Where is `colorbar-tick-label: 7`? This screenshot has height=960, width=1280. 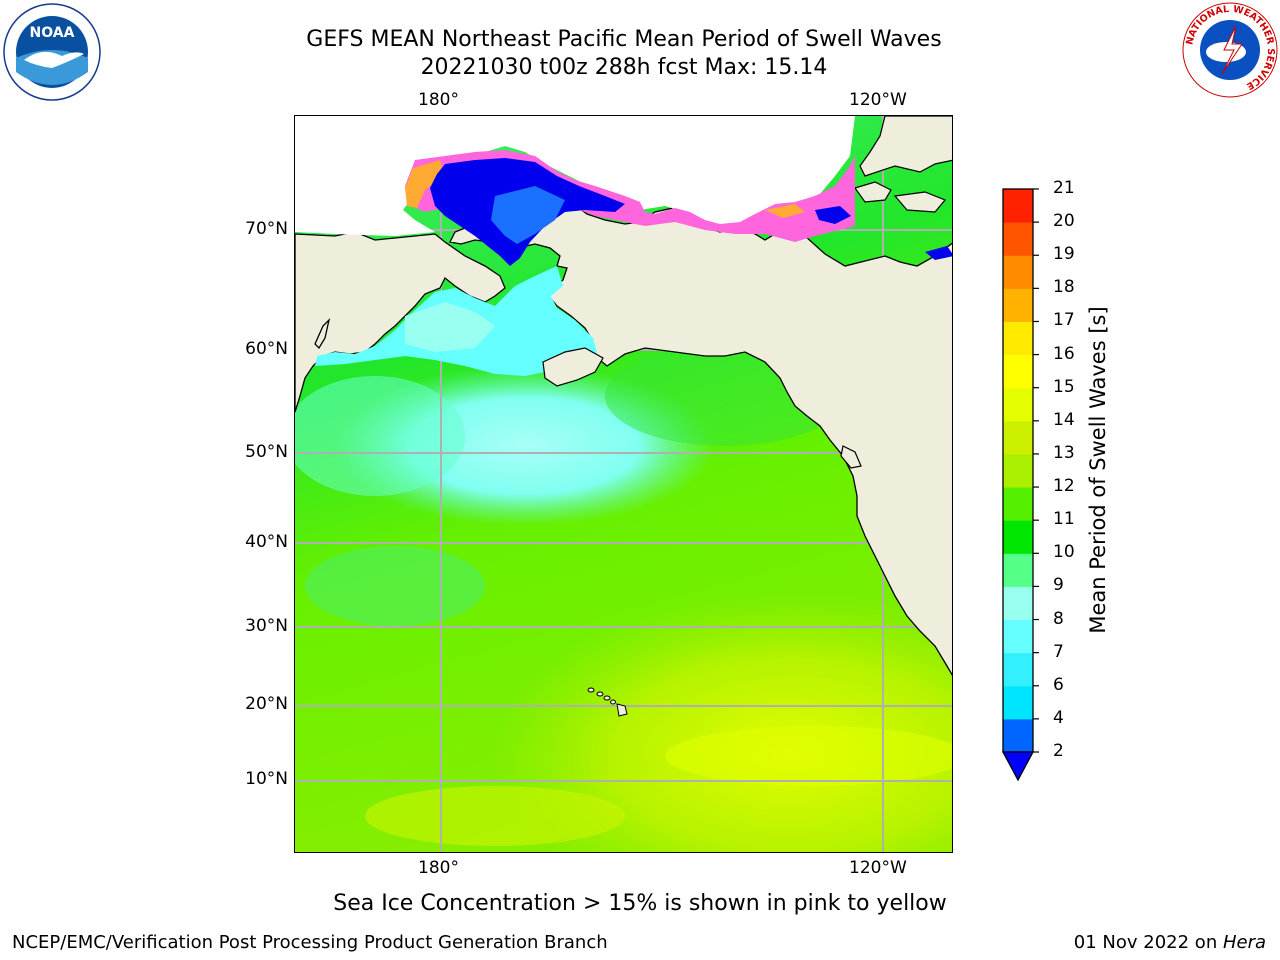
colorbar-tick-label: 7 is located at coordinates (1058, 651).